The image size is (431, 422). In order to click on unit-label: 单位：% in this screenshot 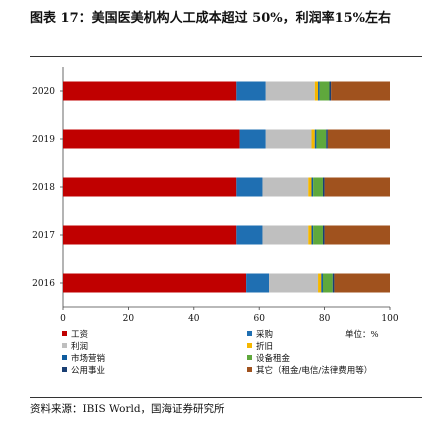, I will do `click(362, 334)`.